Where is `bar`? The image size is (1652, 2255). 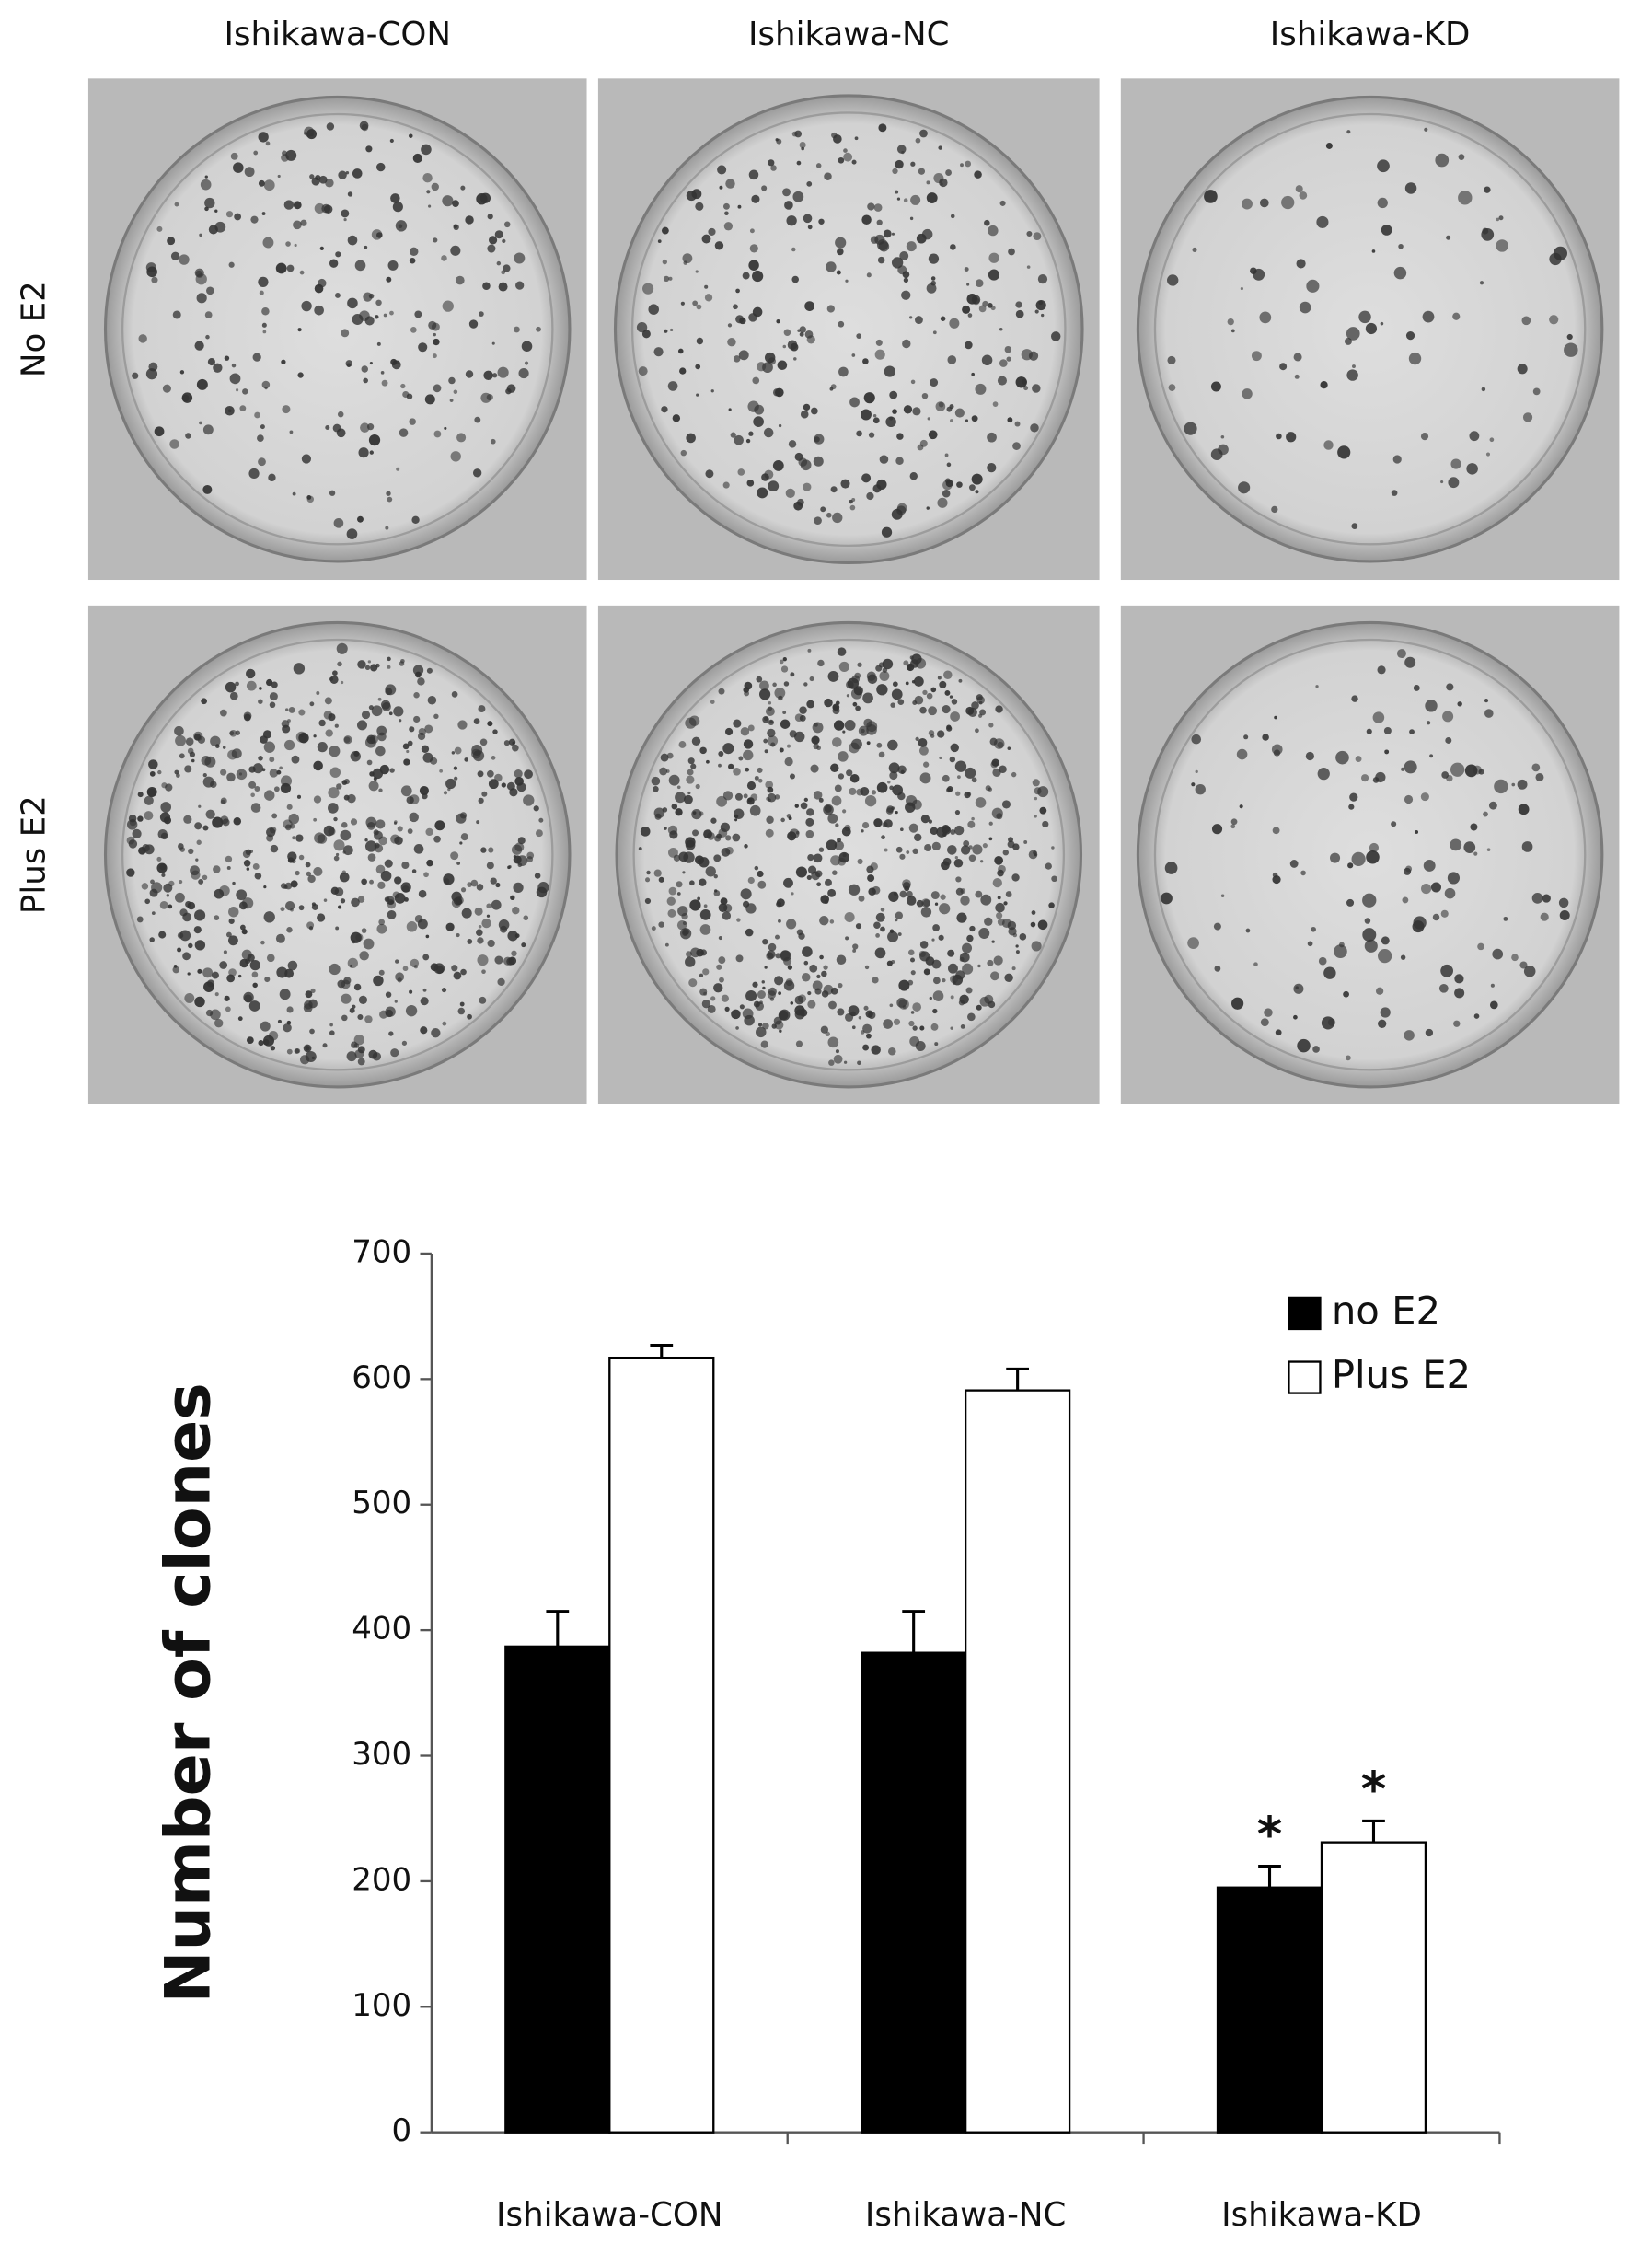
bar is located at coordinates (1269, 2010).